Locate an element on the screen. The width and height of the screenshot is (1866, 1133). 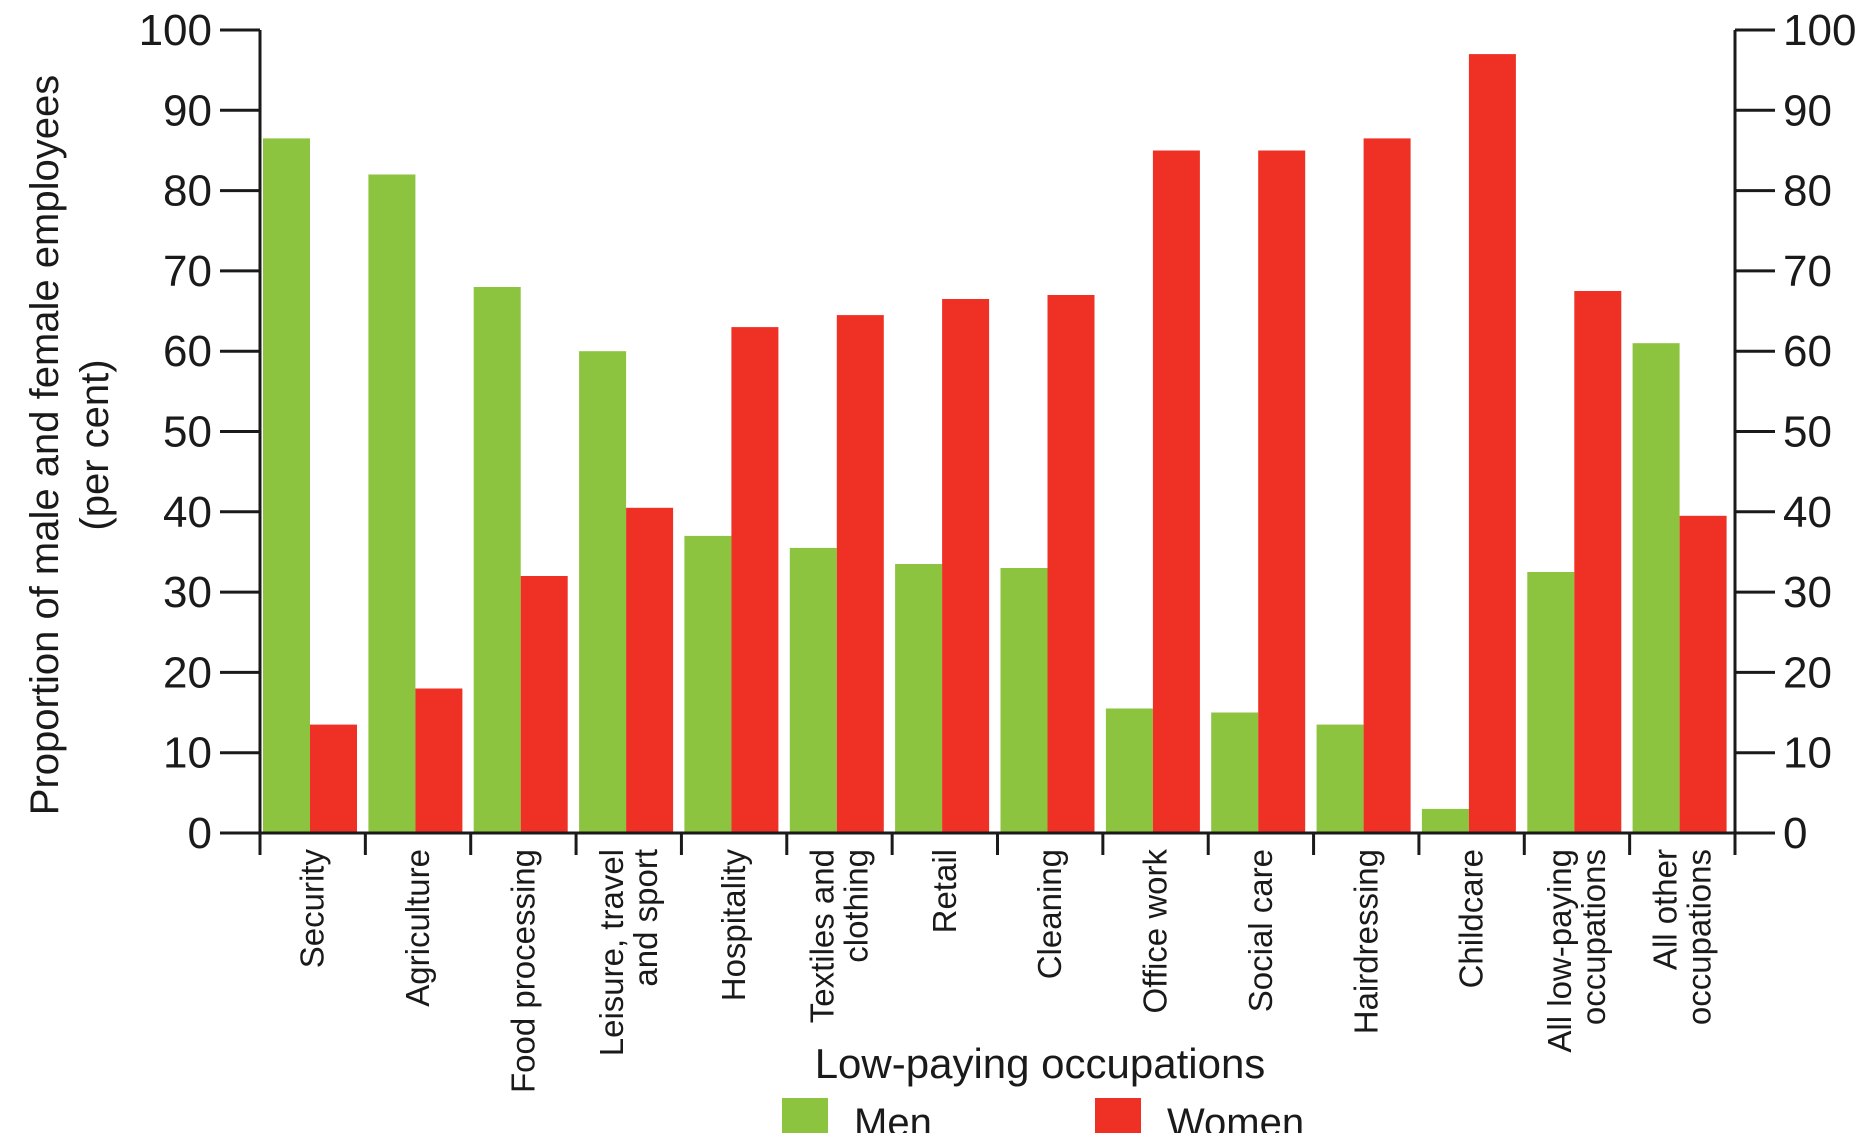
category-label-9: Social care is located at coordinates (1260, 930).